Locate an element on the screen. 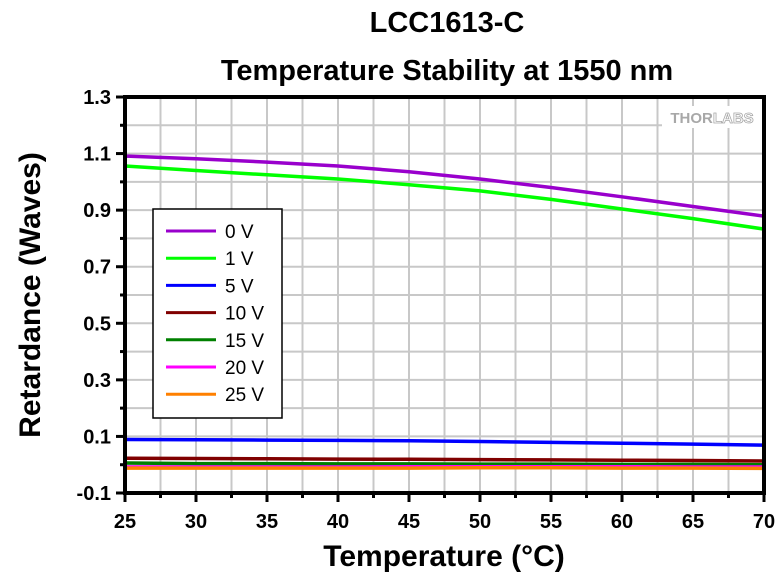 The image size is (780, 576). x-axis-label: Temperature (°C) is located at coordinates (443, 556).